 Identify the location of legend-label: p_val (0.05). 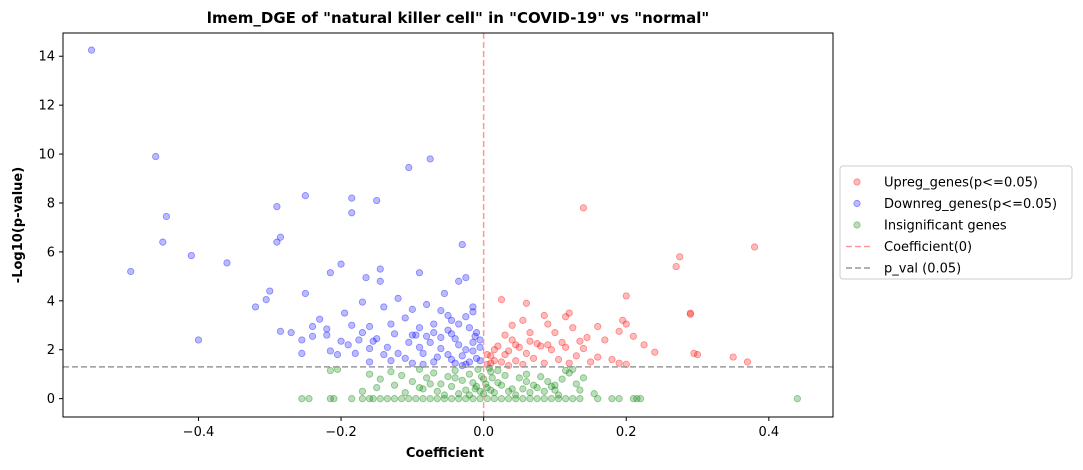
(922, 269).